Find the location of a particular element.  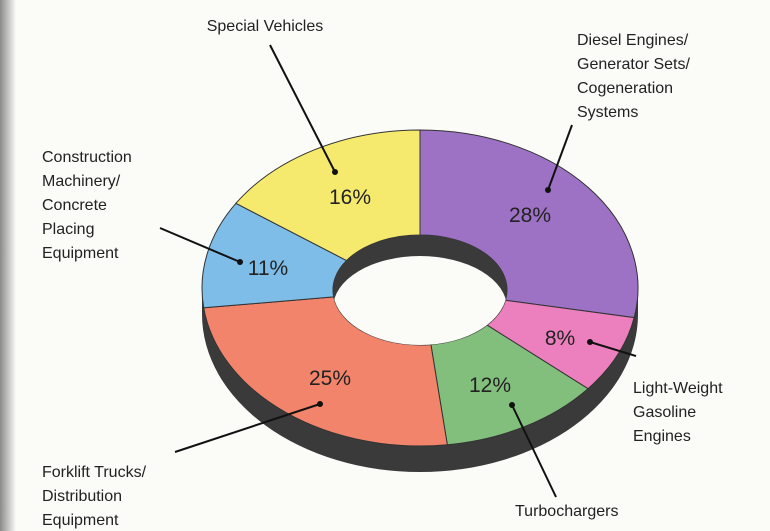

category-label: Turbochargers is located at coordinates (566, 511).